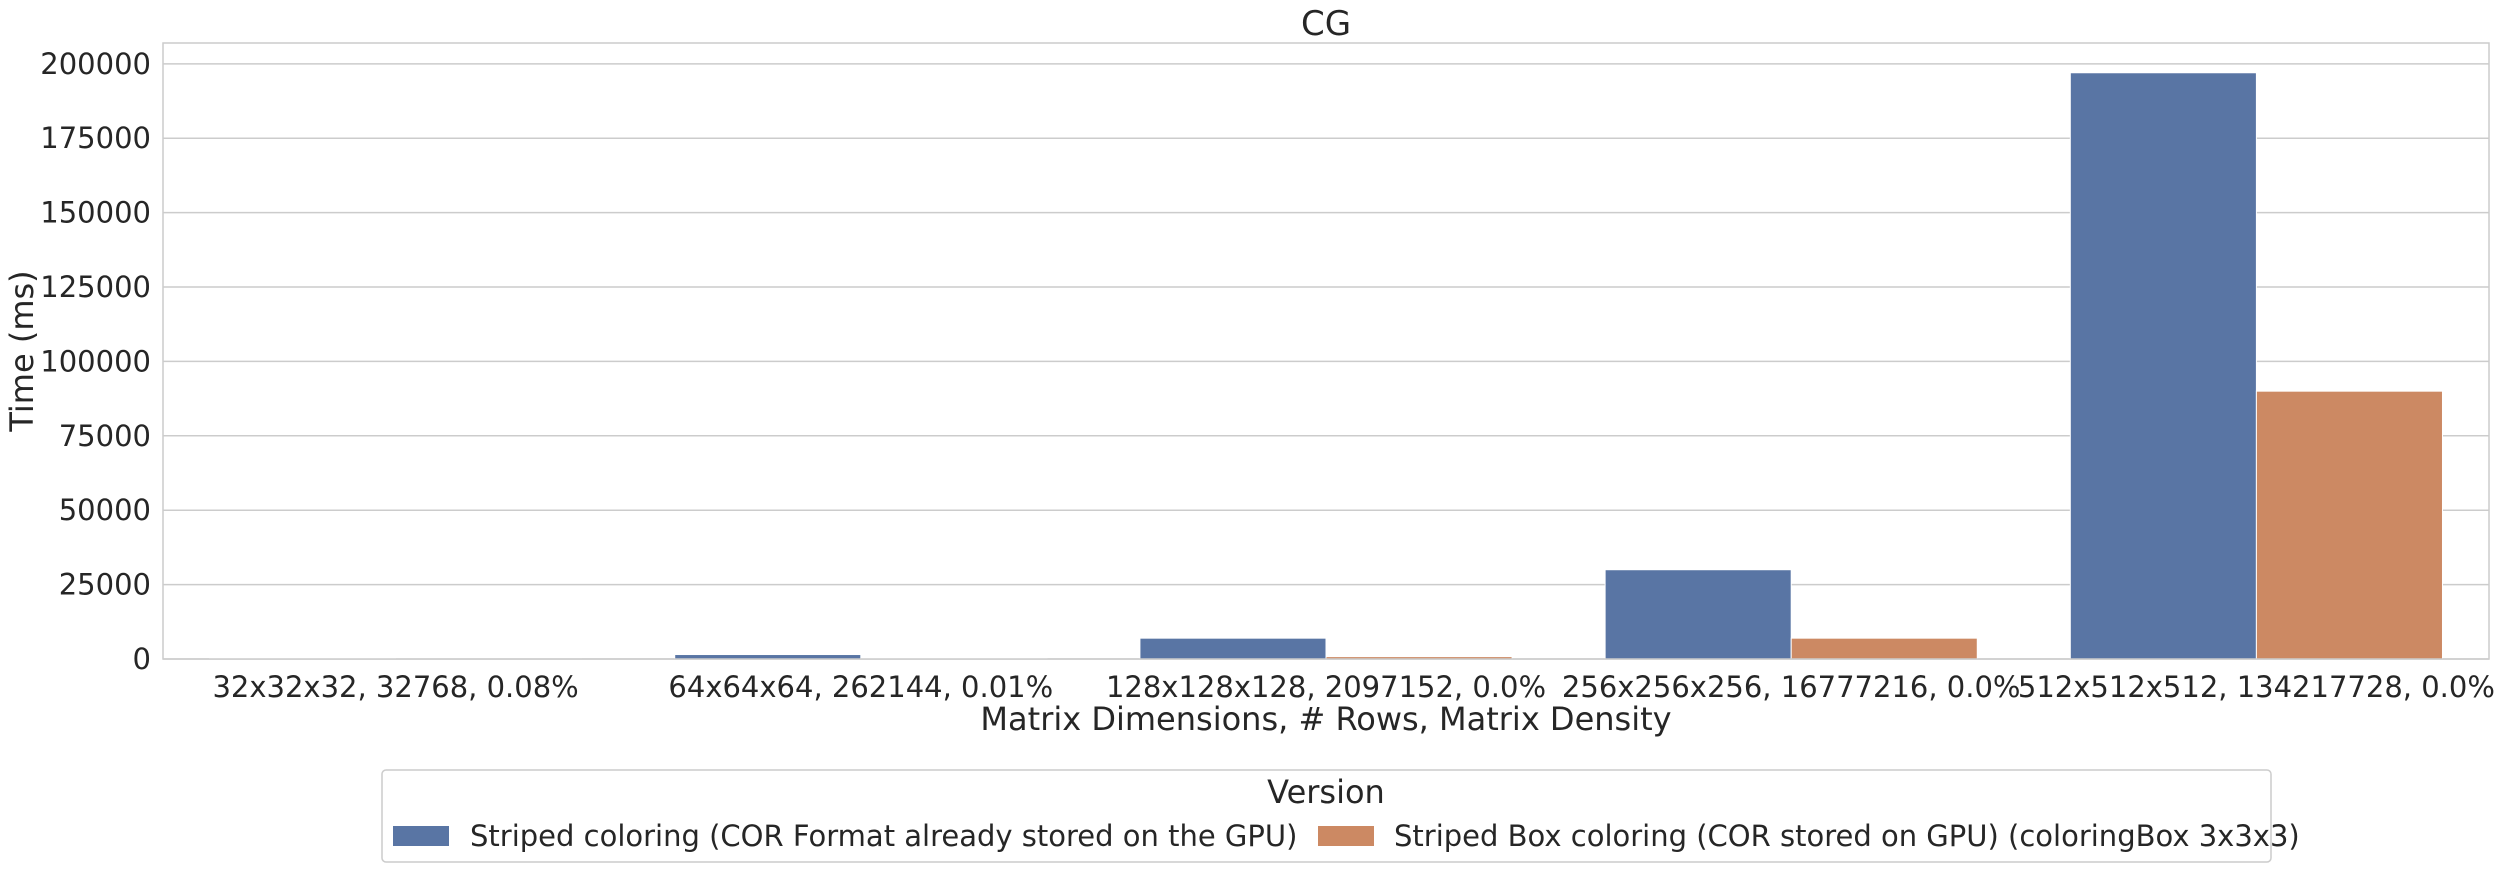 The height and width of the screenshot is (872, 2499). I want to click on y-tick-label: 100000, so click(95, 361).